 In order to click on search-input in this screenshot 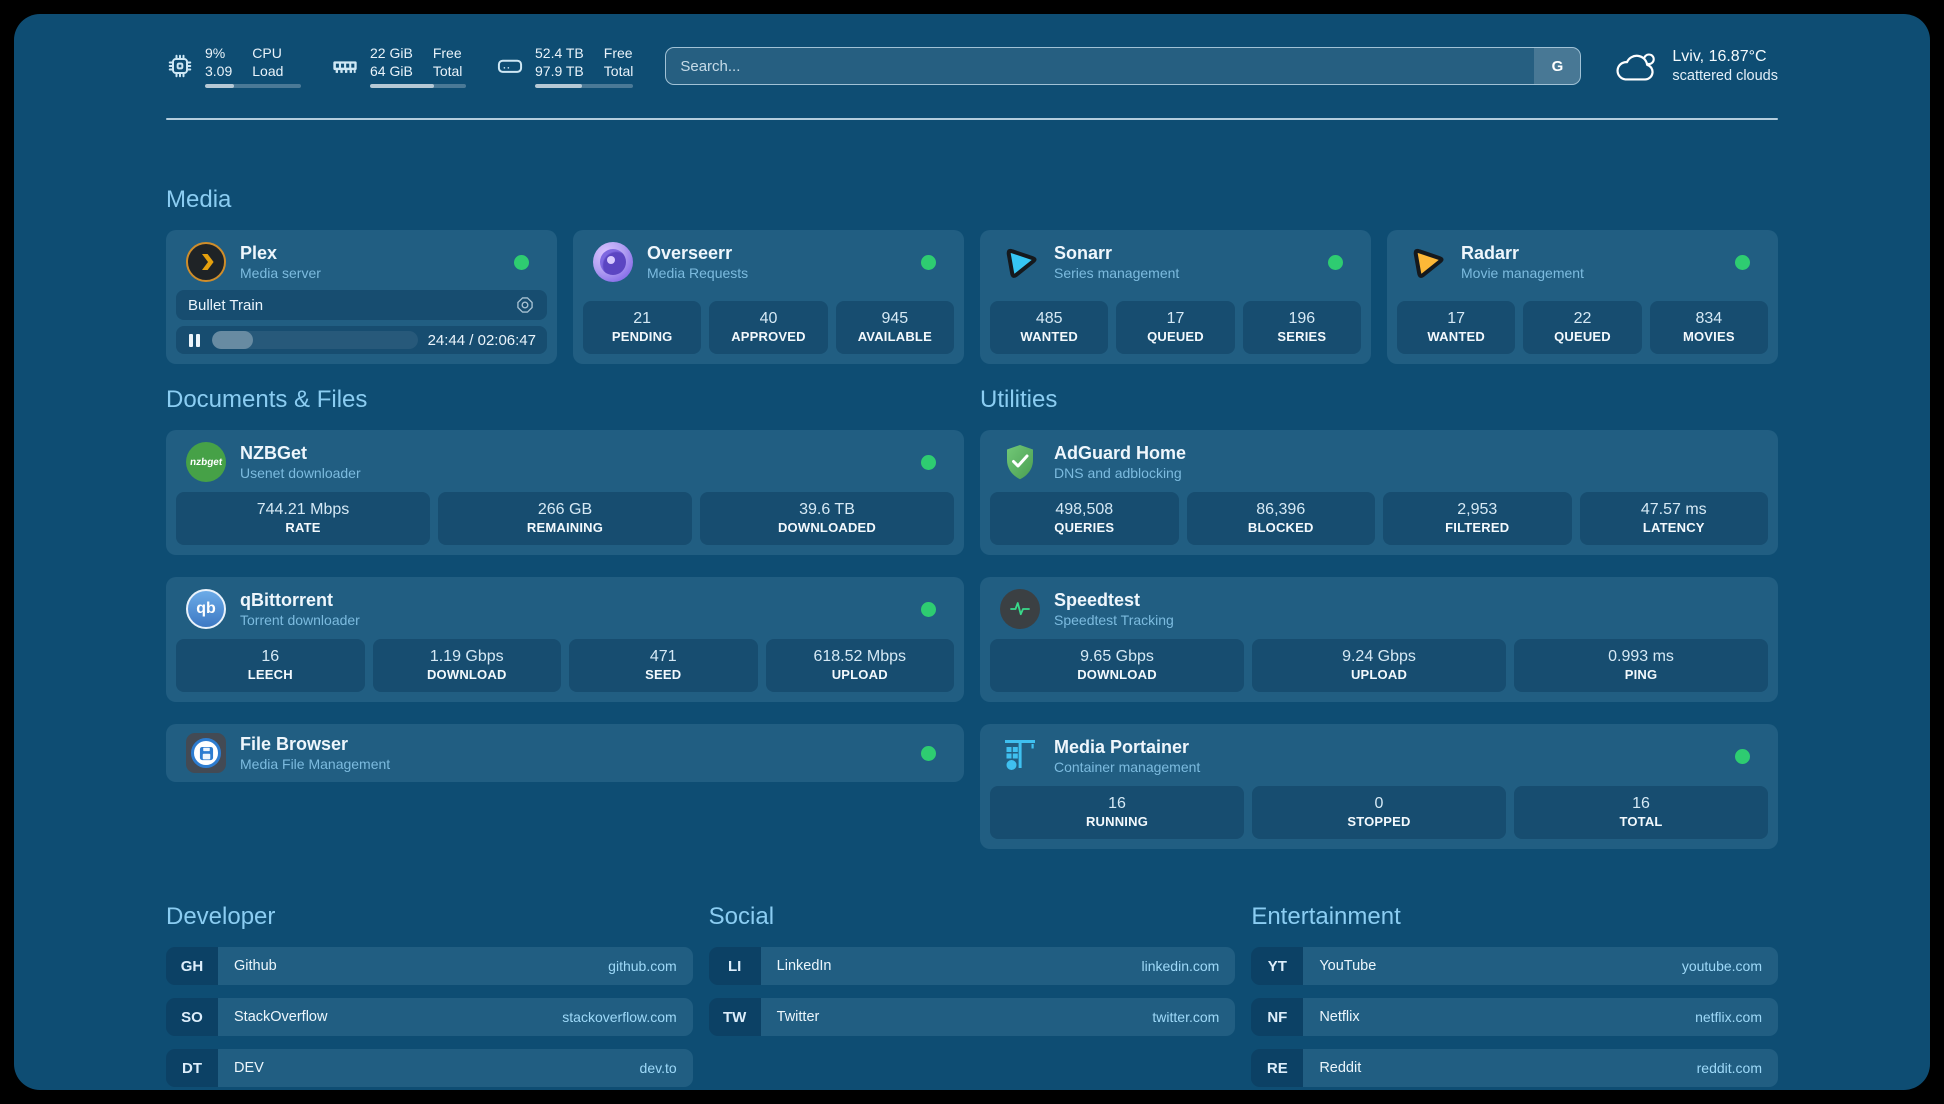, I will do `click(1100, 66)`.